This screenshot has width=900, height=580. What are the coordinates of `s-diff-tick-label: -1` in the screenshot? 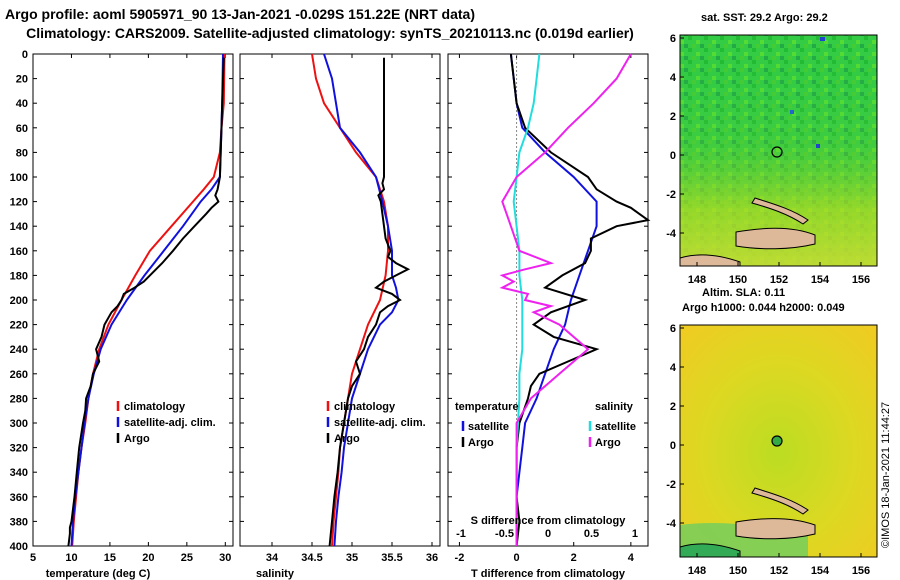 It's located at (461, 534).